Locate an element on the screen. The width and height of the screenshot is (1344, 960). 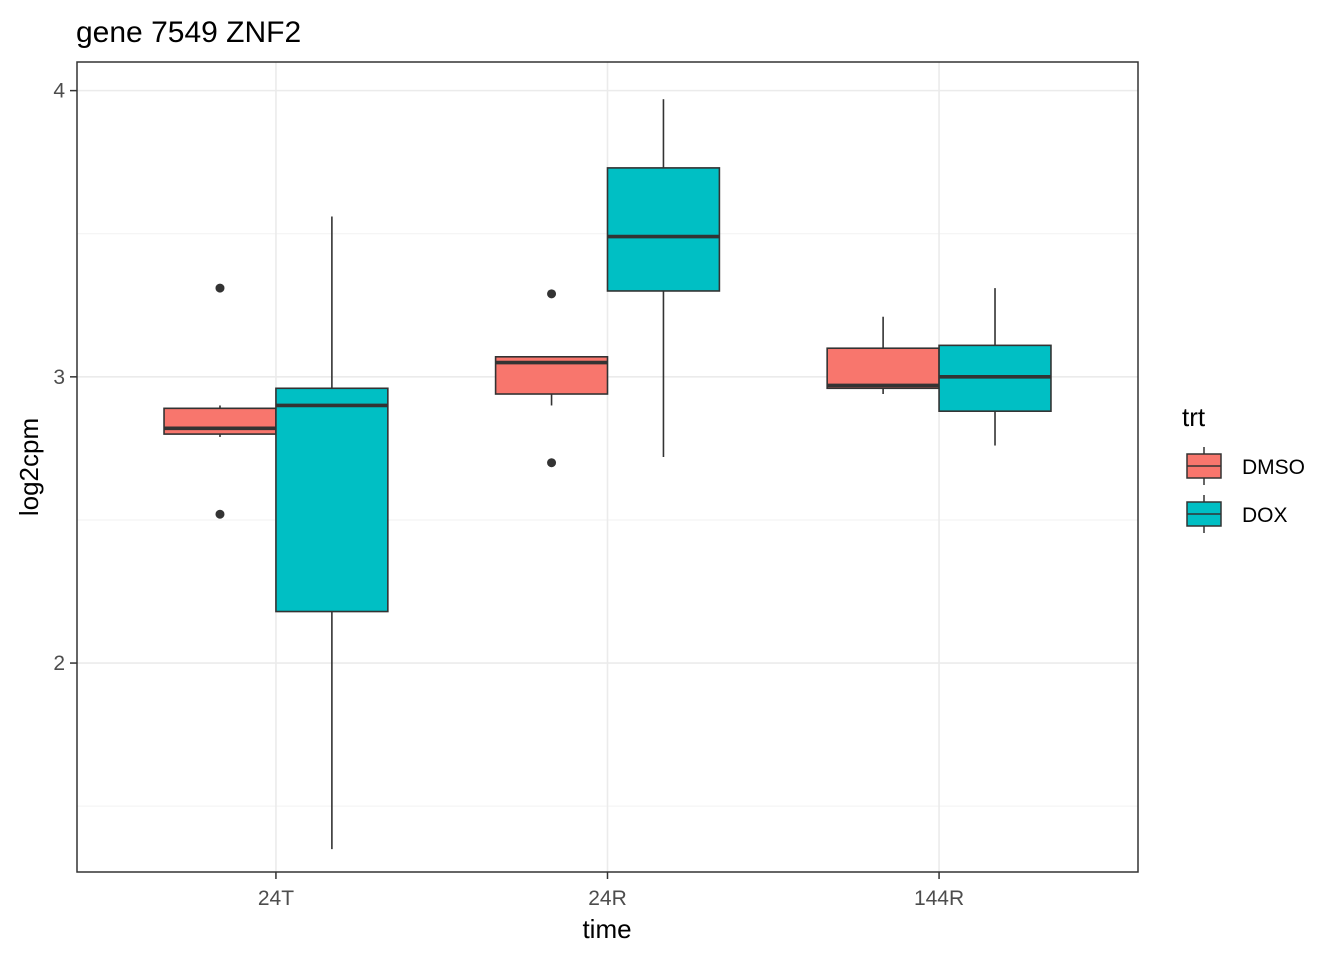
legend-label: DOX is located at coordinates (1265, 515).